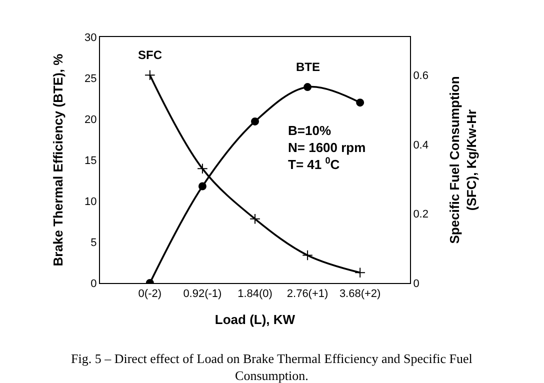 The width and height of the screenshot is (544, 383). Describe the element at coordinates (360, 294) in the screenshot. I see `x-tick-label: 3.68(+2)` at that location.